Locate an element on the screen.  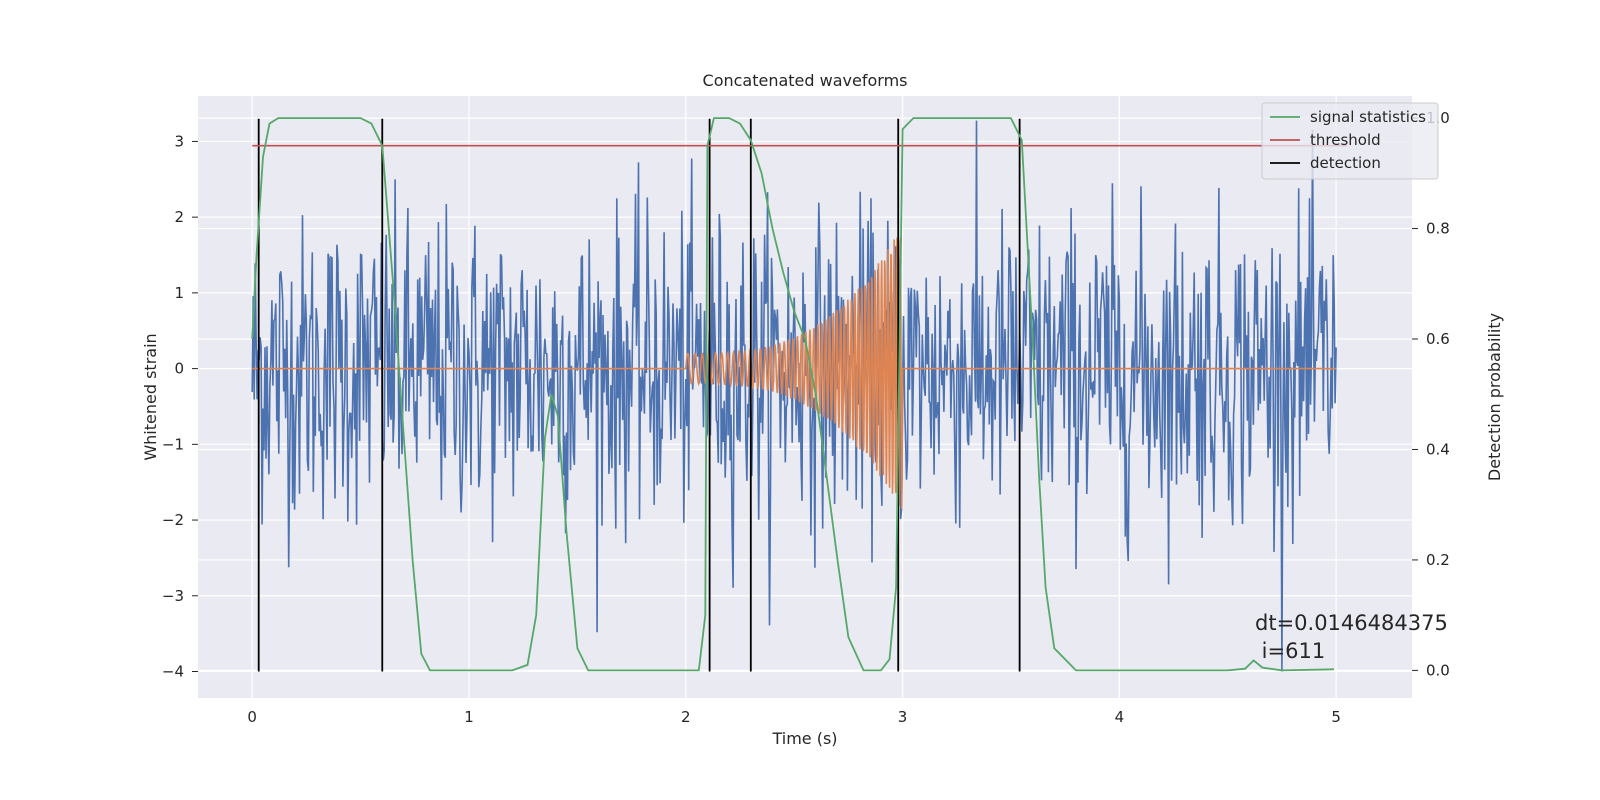
legend-label-threshold: threshold is located at coordinates (1345, 140).